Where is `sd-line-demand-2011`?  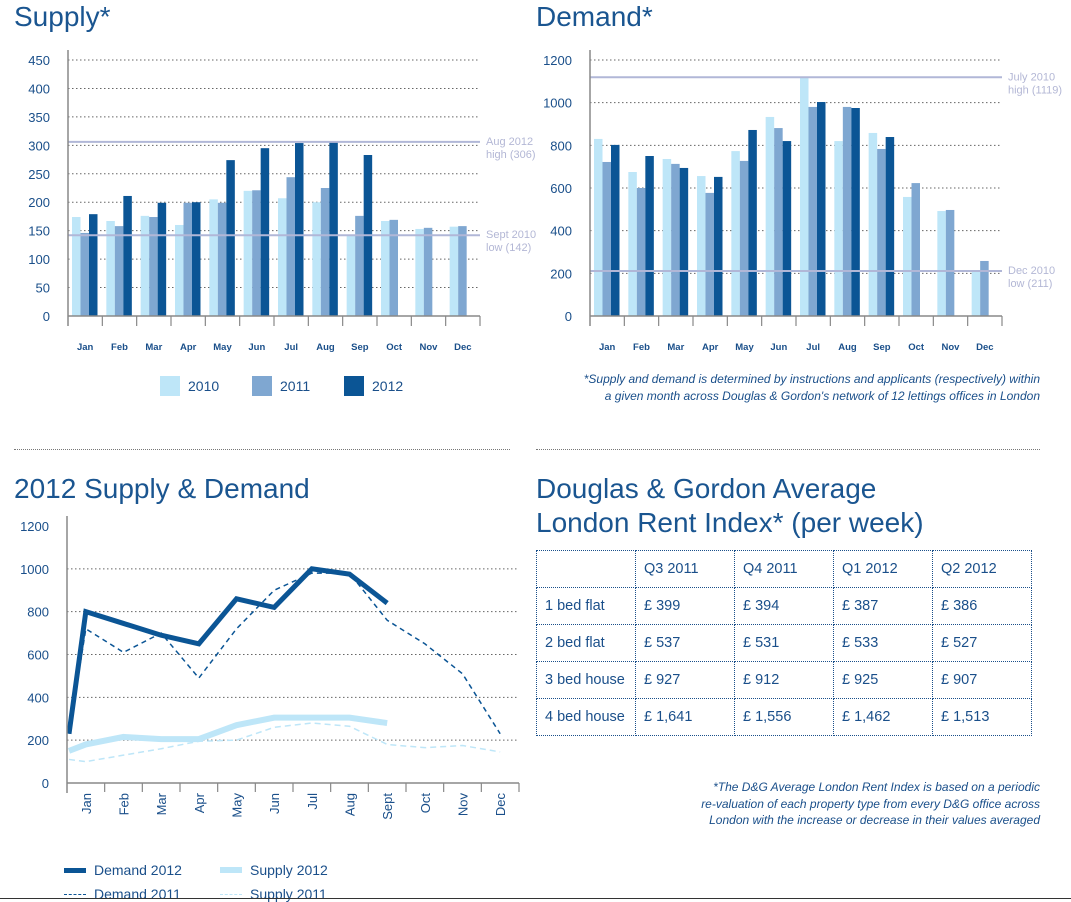 sd-line-demand-2011 is located at coordinates (284, 653).